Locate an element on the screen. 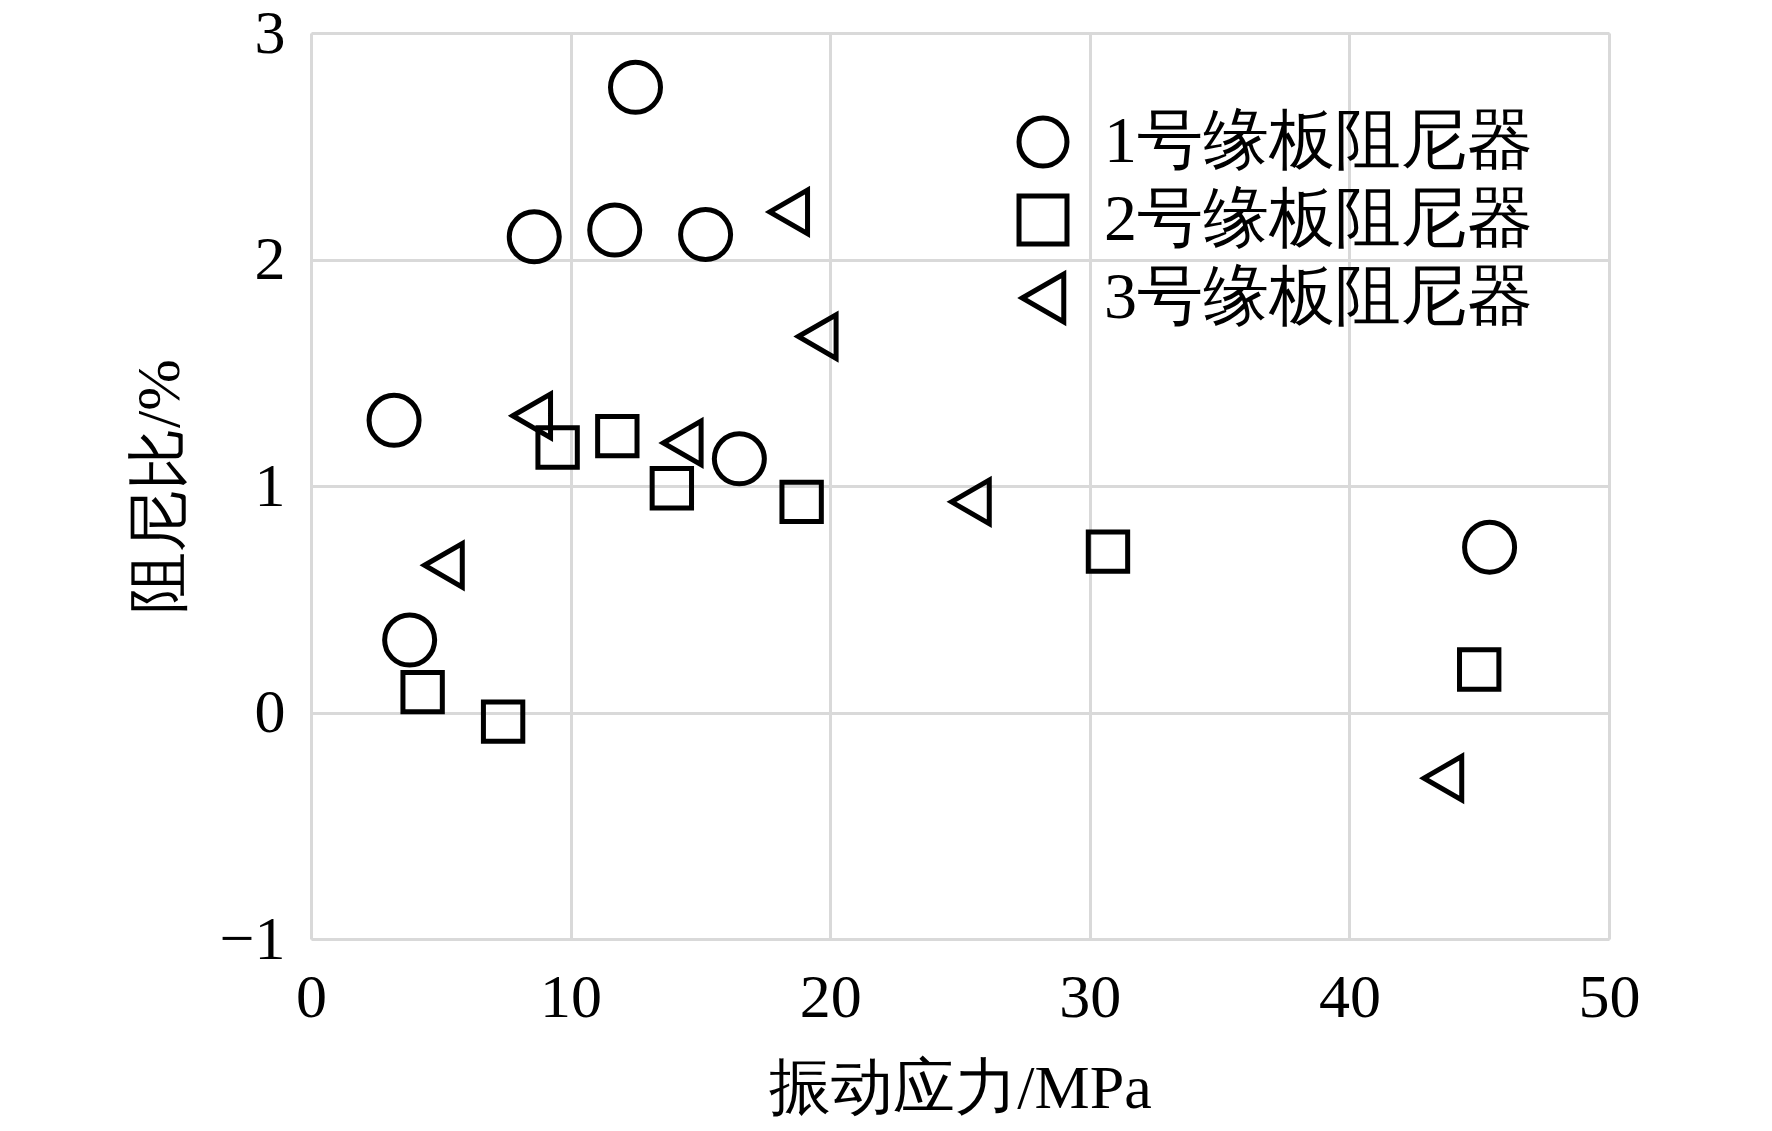  x-axis-title: 振动应力/MPa is located at coordinates (960, 1086).